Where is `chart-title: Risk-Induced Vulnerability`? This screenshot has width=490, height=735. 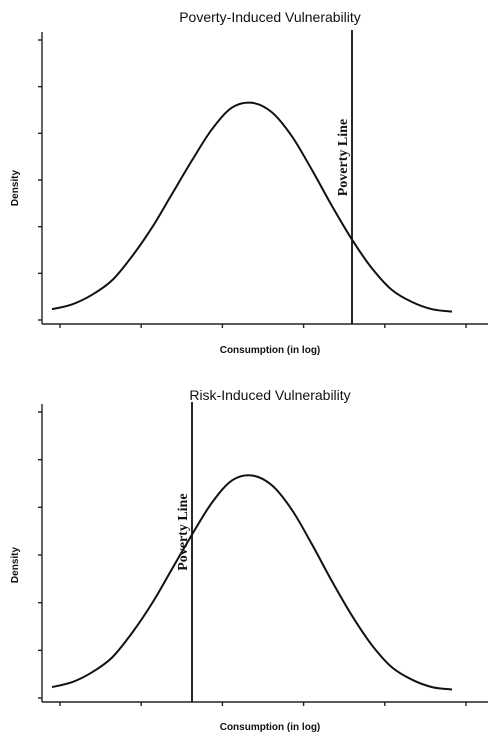 chart-title: Risk-Induced Vulnerability is located at coordinates (269, 395).